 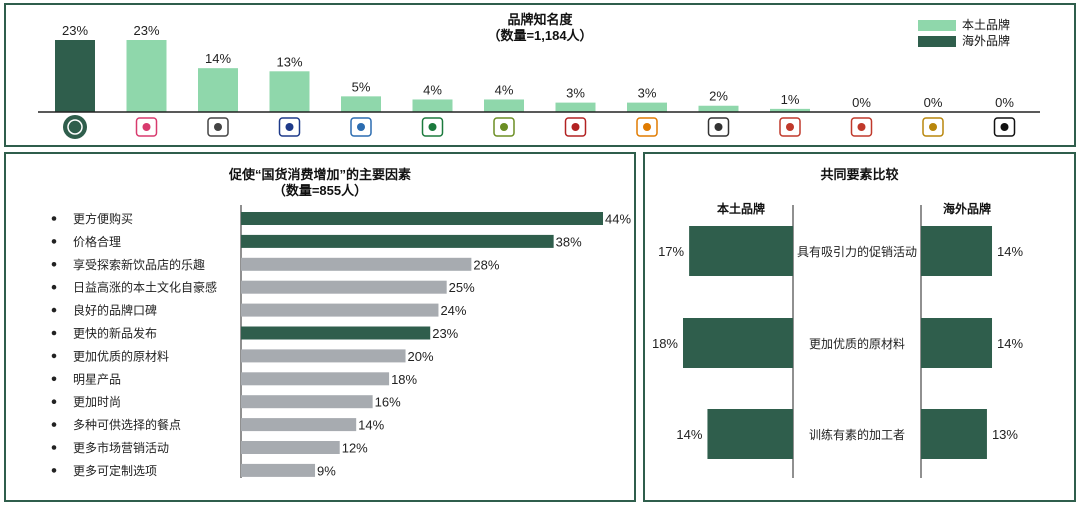 What do you see at coordinates (859, 174) in the screenshot?
I see `comparison-title: 共同要素比较` at bounding box center [859, 174].